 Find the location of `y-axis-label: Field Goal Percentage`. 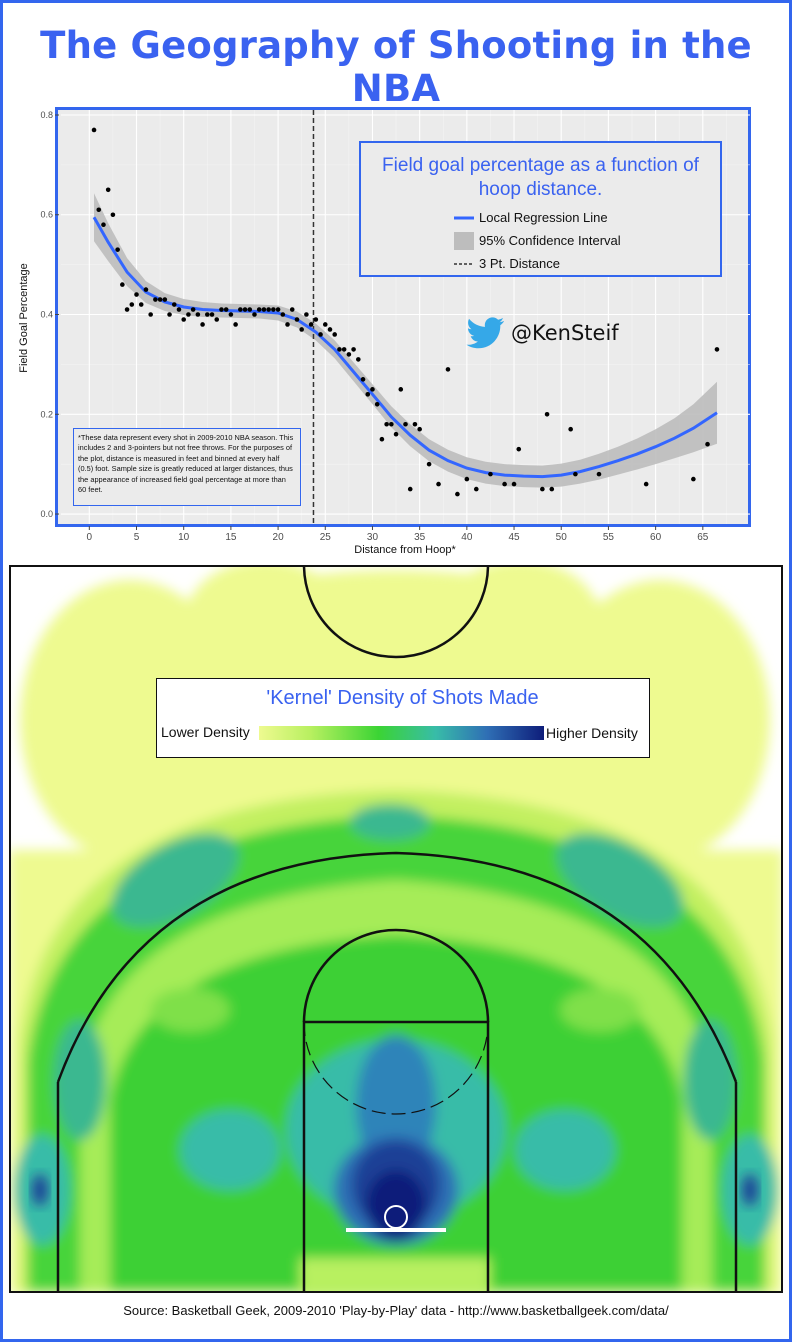

y-axis-label: Field Goal Percentage is located at coordinates (24, 318).